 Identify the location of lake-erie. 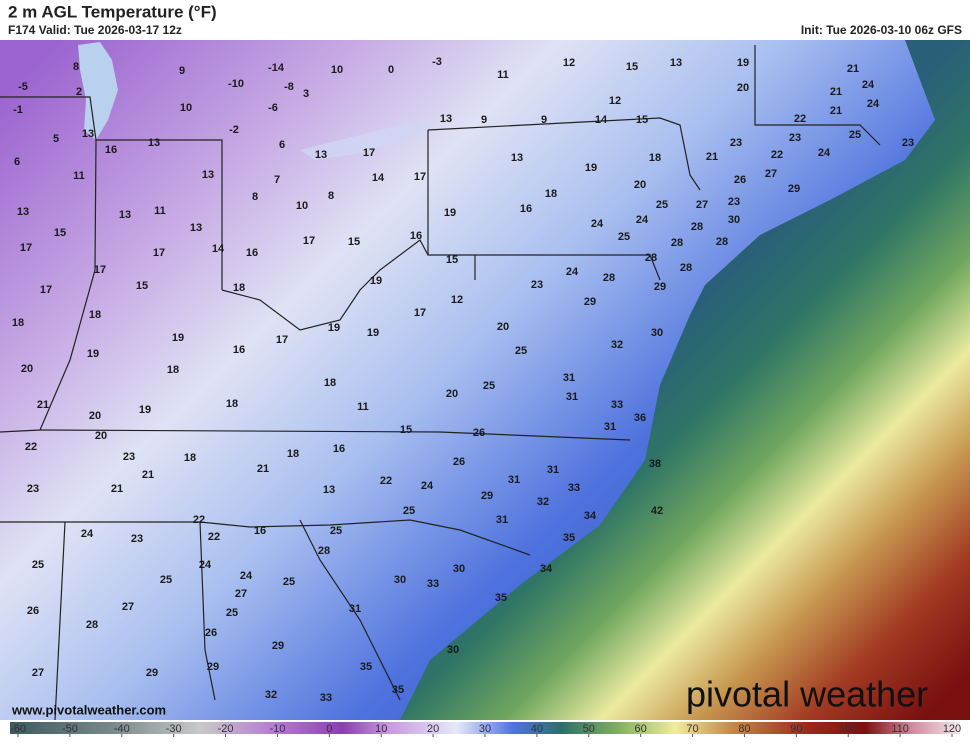
(366, 140).